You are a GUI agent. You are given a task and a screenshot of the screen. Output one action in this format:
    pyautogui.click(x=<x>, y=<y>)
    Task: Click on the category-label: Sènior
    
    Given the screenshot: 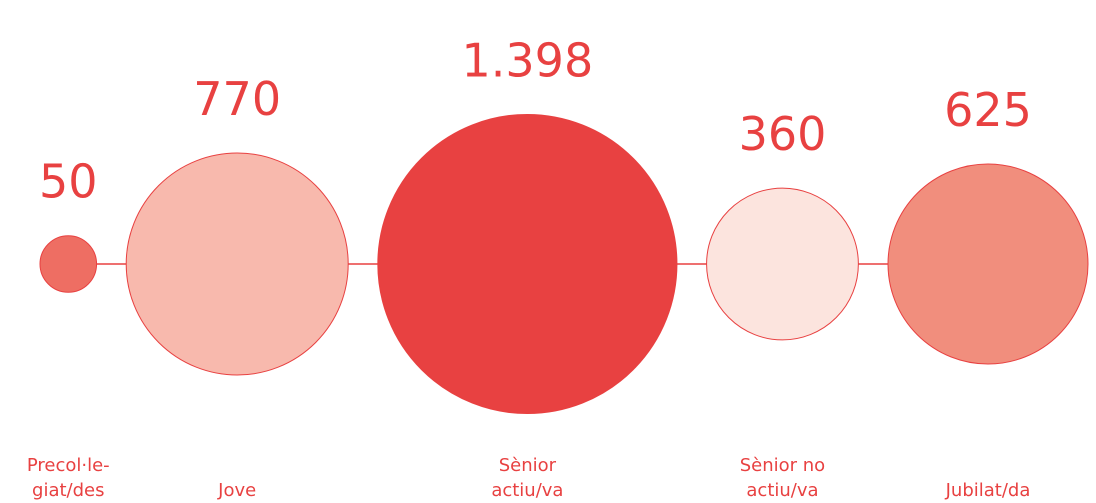 What is the action you would take?
    pyautogui.click(x=528, y=465)
    